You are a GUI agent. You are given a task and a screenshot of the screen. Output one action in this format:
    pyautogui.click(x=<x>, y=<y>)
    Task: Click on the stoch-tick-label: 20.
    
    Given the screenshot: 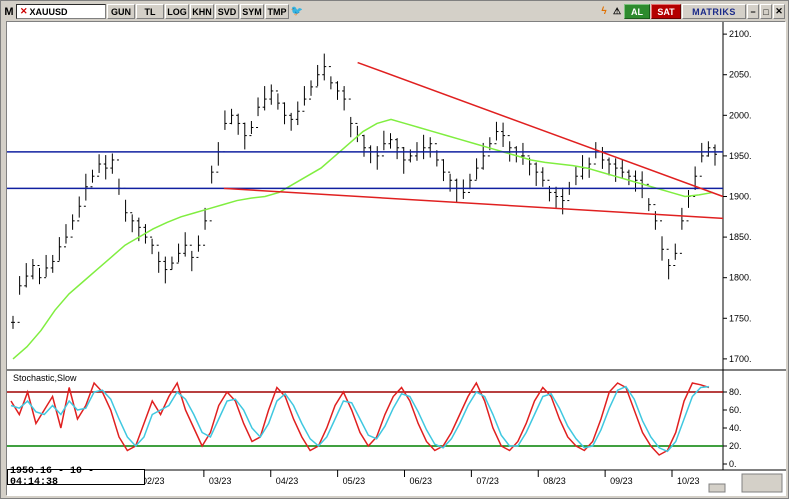 What is the action you would take?
    pyautogui.click(x=735, y=446)
    